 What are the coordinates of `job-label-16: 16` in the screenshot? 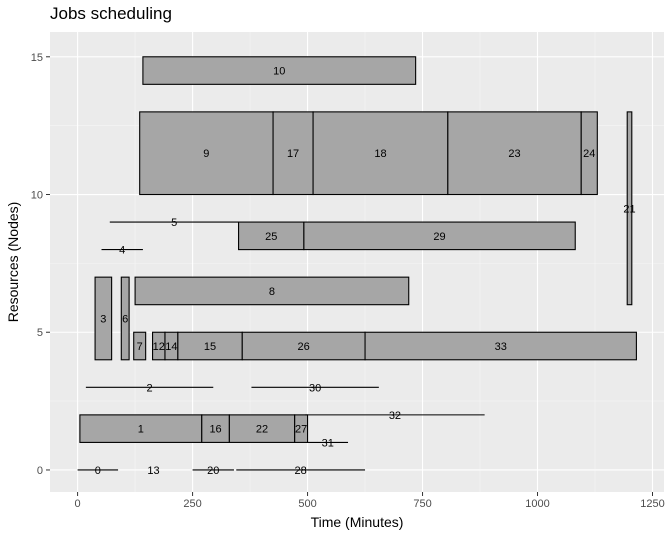 It's located at (215, 430).